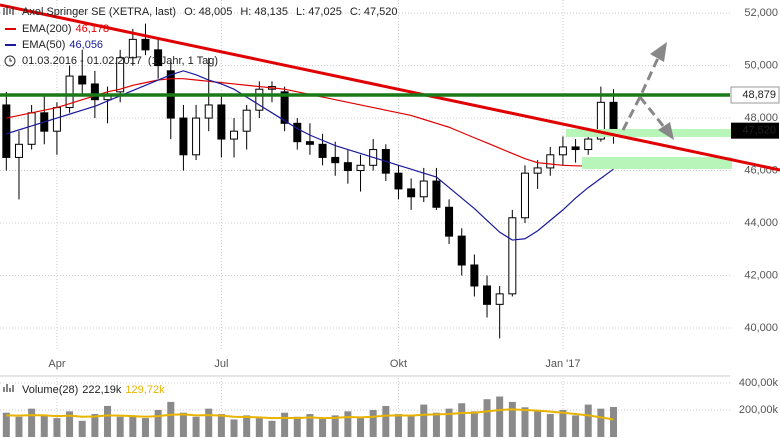 Image resolution: width=780 pixels, height=438 pixels. Describe the element at coordinates (8, 10) in the screenshot. I see `chart-icon` at that location.